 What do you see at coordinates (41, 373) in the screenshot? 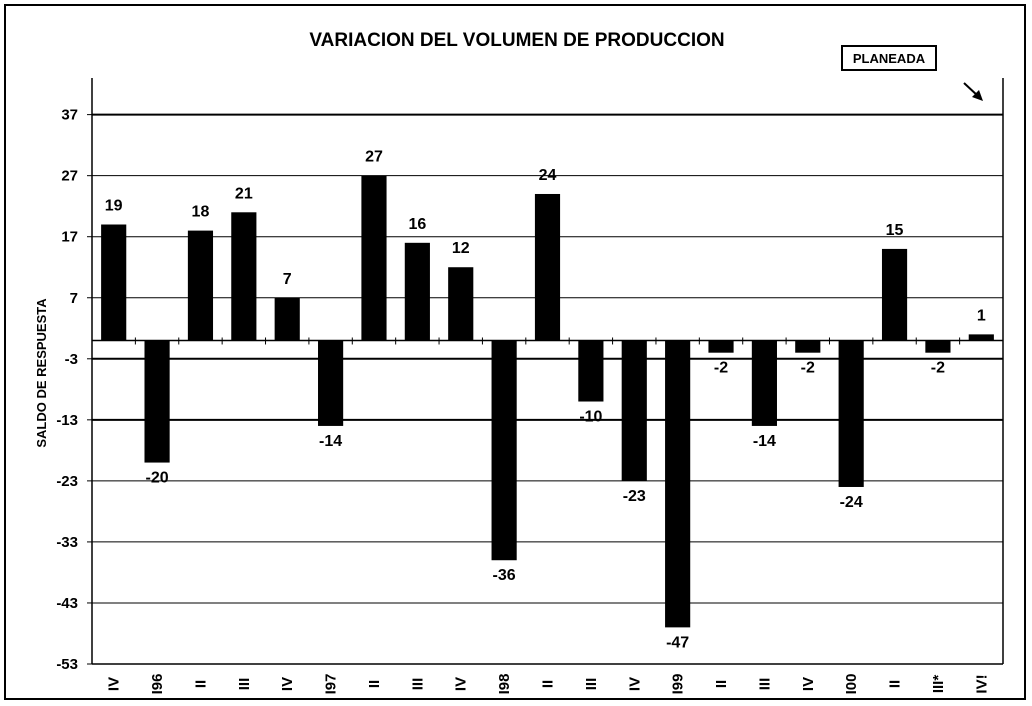
I see `y-axis-label: SALDO DE RESPUESTA` at bounding box center [41, 373].